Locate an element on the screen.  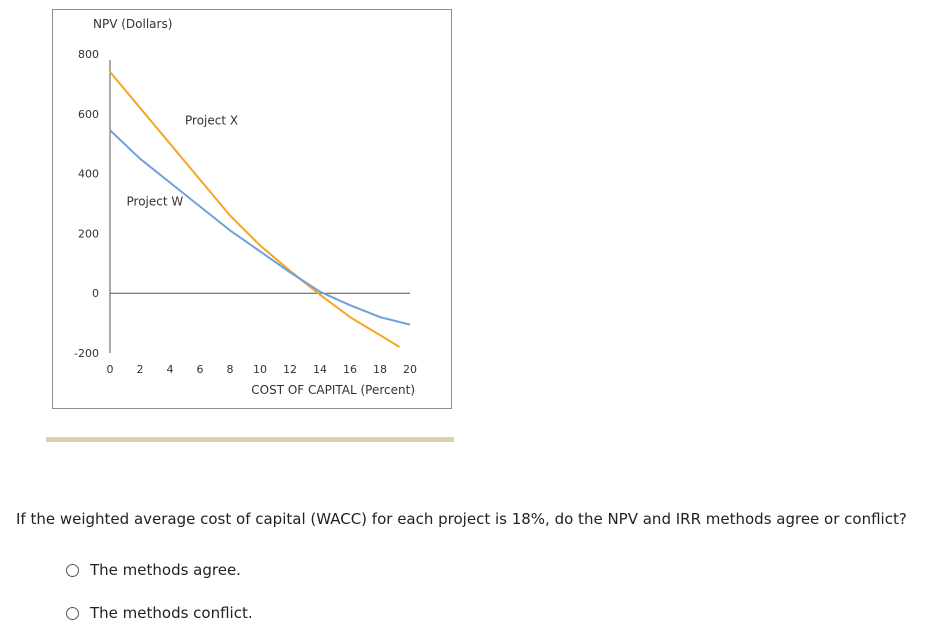
option-agree-label: The methods agree. is located at coordinates (165, 570).